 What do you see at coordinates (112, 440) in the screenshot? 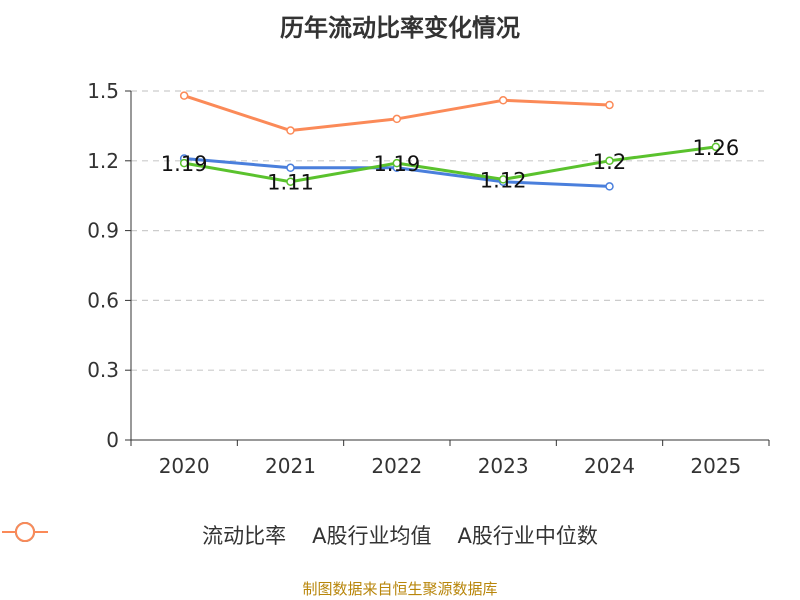
I see `y-tick-label: 0` at bounding box center [112, 440].